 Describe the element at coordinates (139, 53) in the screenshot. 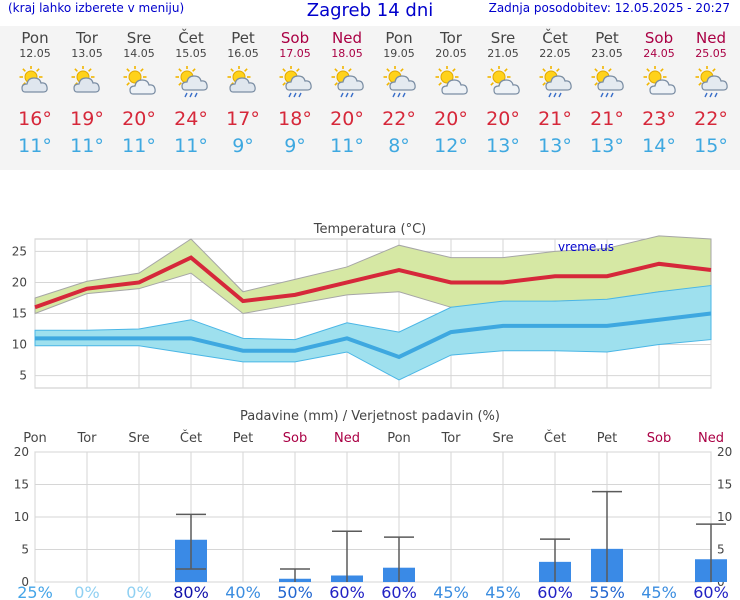

I see `day-date: 14.05` at that location.